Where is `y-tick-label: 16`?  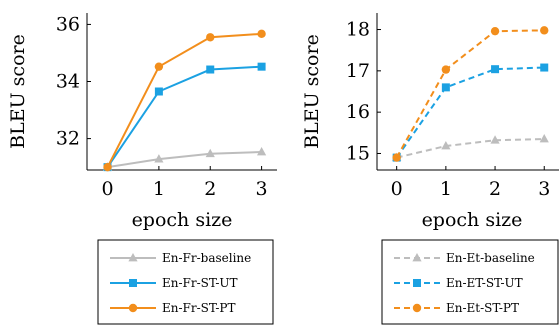
y-tick-label: 16 is located at coordinates (358, 112).